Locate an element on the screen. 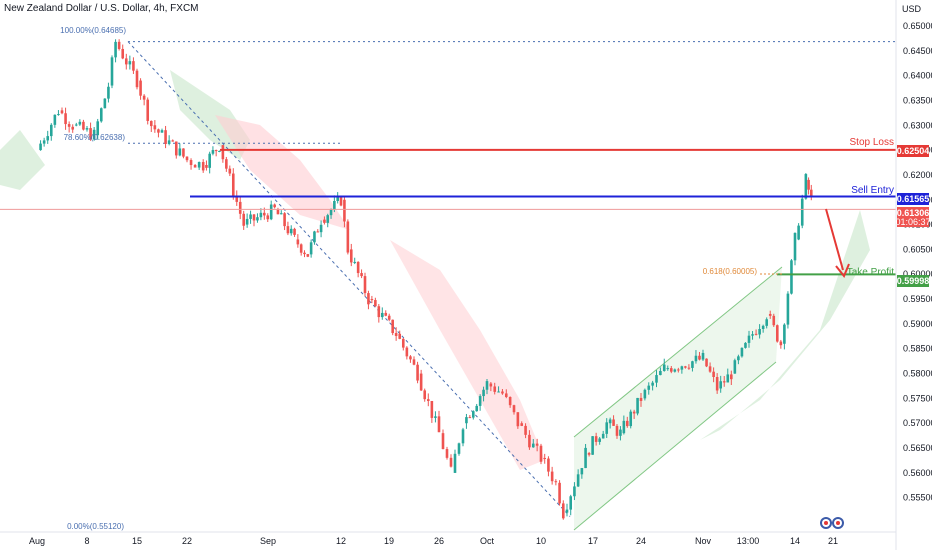 The height and width of the screenshot is (550, 932). take-profit-tag: 0.59998 is located at coordinates (913, 281).